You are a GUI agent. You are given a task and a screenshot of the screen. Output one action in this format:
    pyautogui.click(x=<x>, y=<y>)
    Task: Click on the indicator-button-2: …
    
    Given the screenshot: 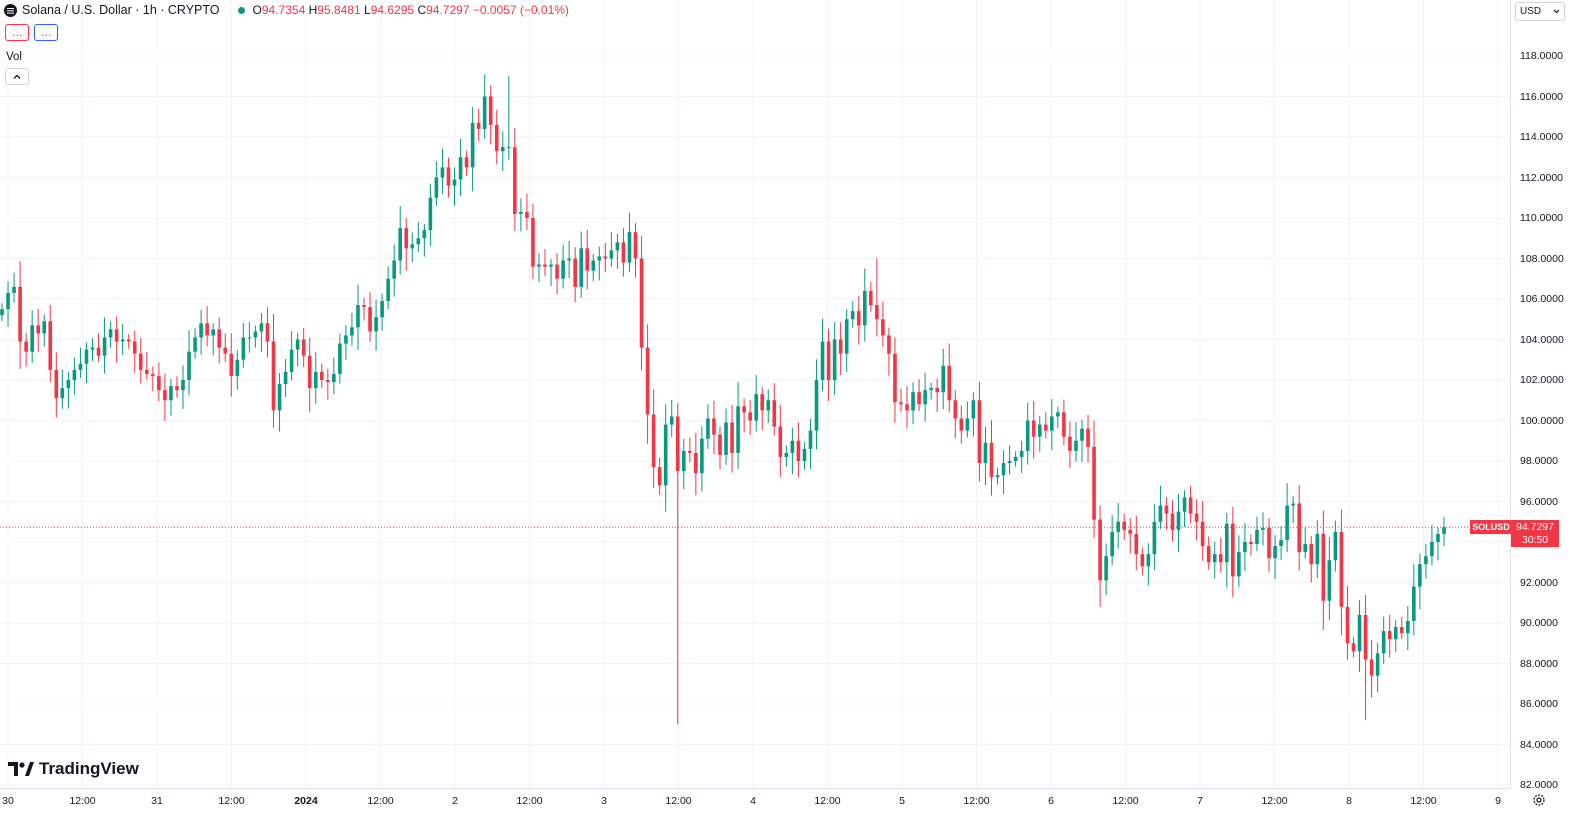 What is the action you would take?
    pyautogui.click(x=46, y=32)
    